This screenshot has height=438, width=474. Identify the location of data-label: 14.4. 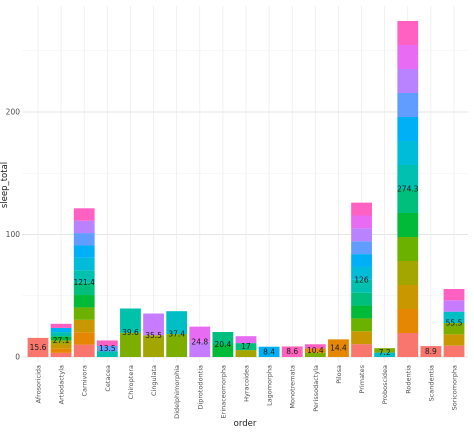
(338, 348).